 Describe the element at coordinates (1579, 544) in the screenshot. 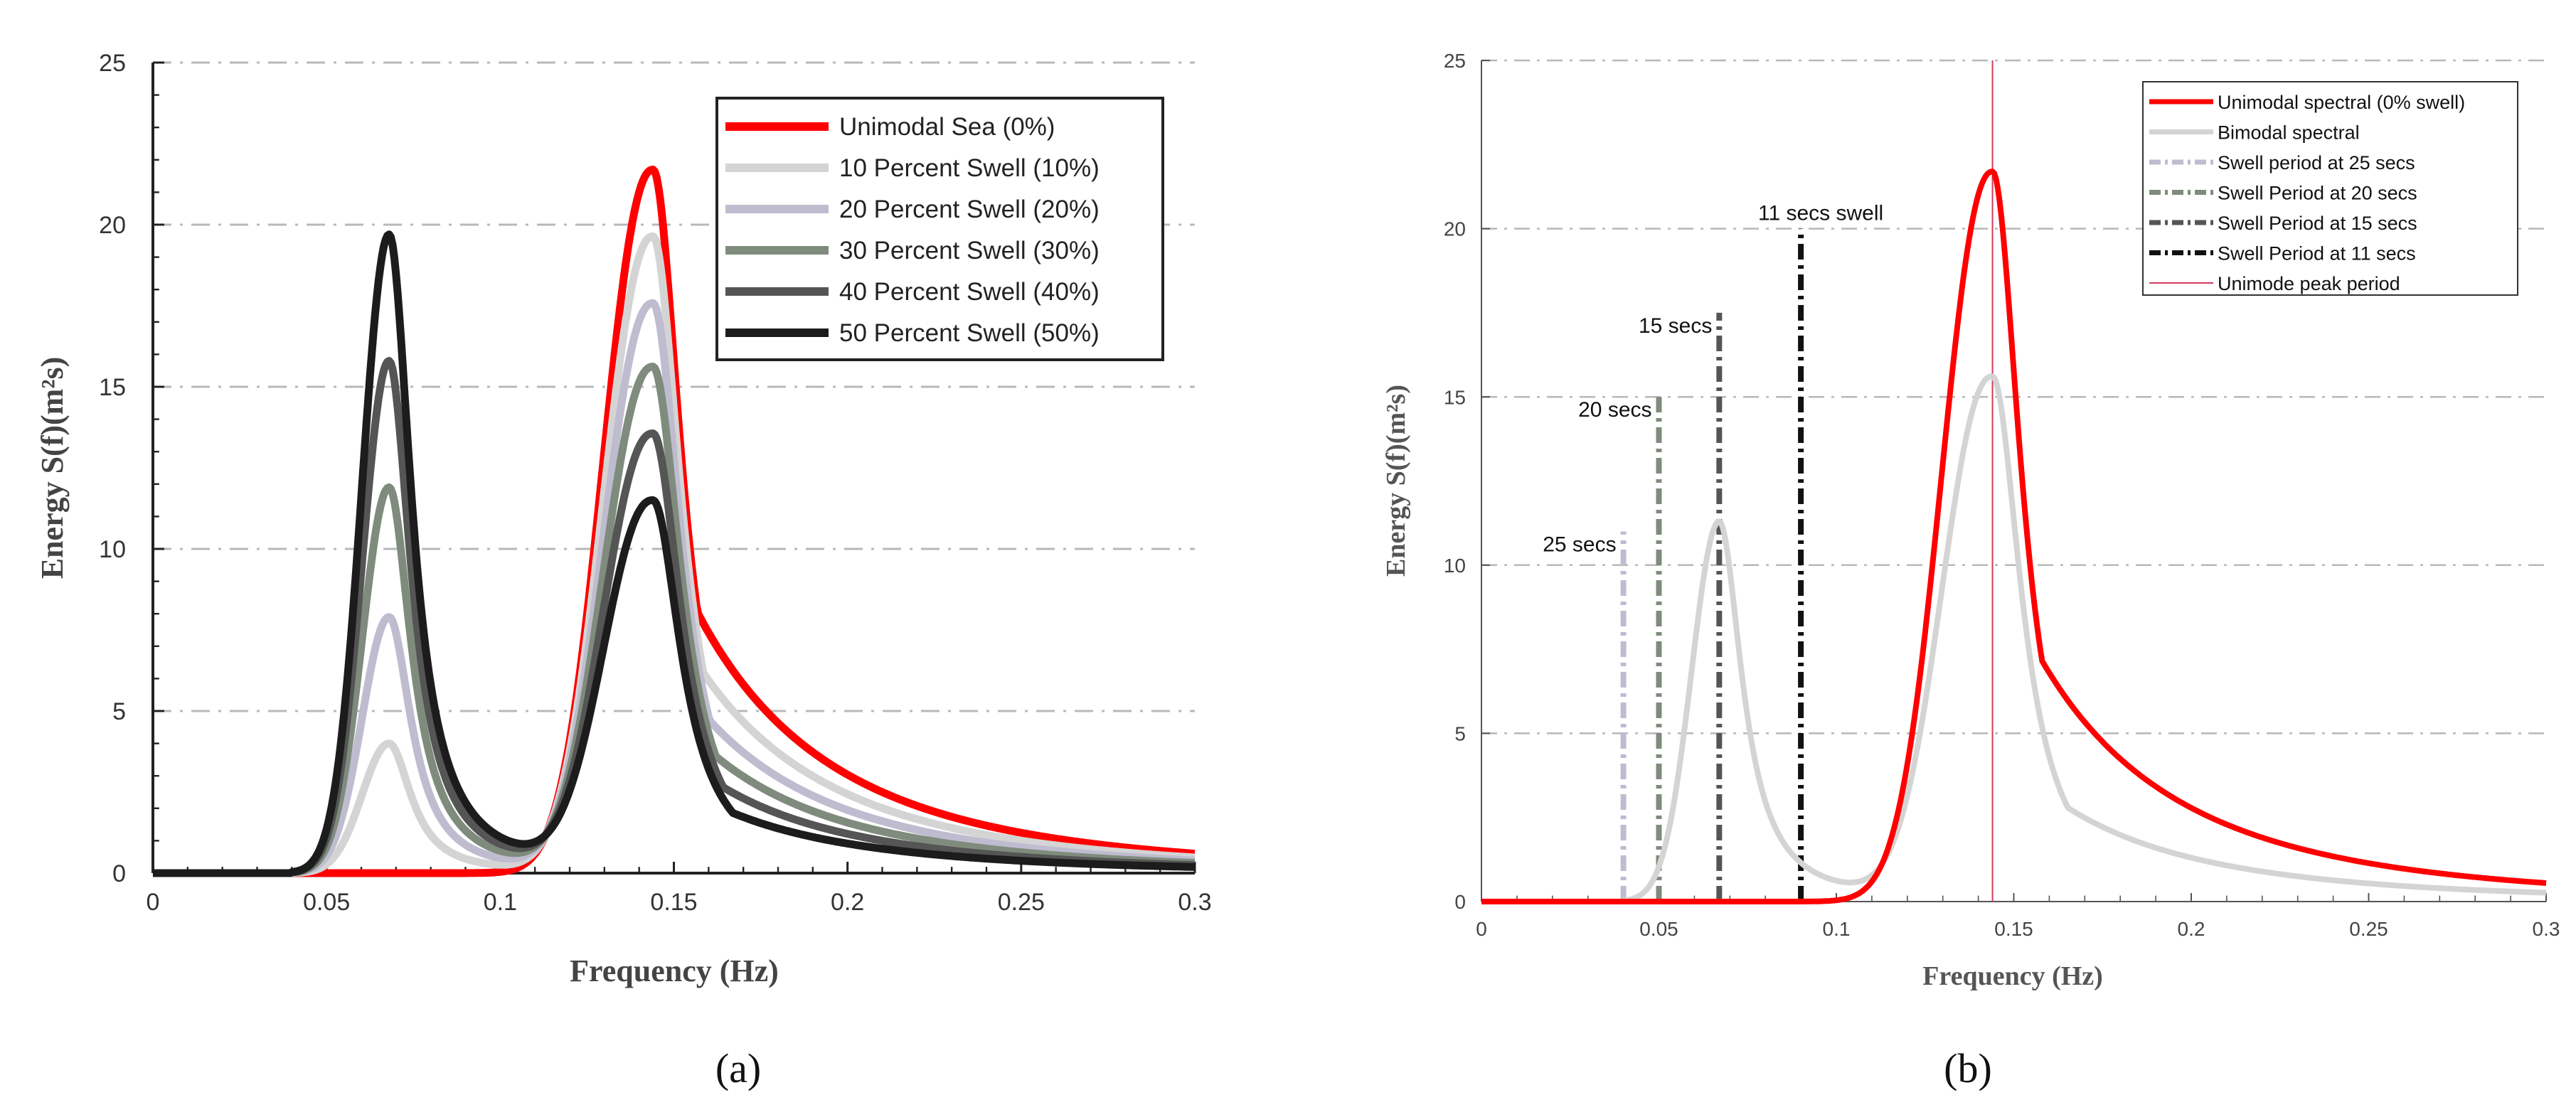

I see `panel-b-annotation-0: 25 secs` at that location.